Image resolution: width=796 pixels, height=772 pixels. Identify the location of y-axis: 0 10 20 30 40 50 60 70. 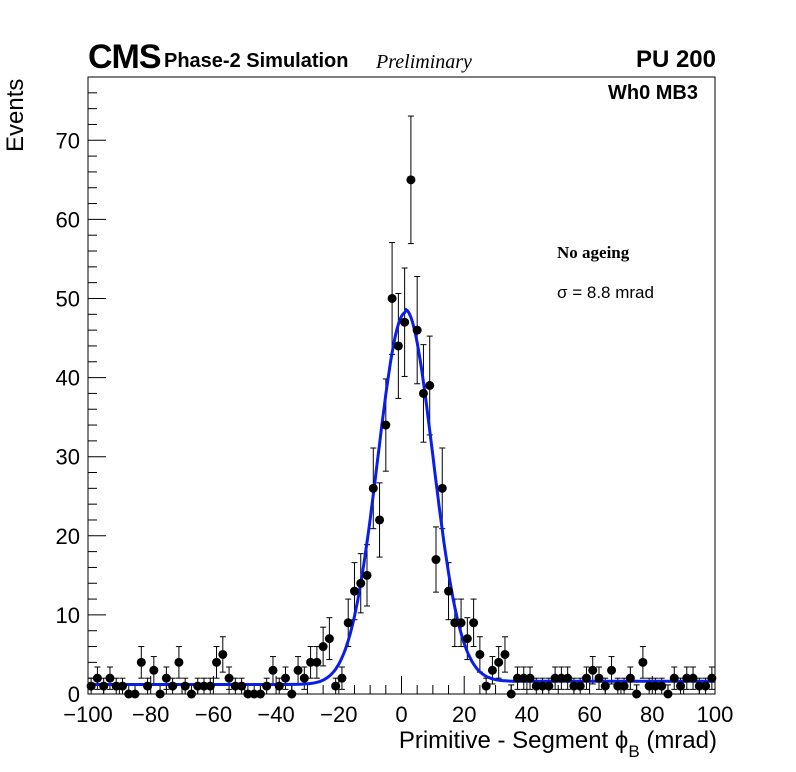
(81, 399).